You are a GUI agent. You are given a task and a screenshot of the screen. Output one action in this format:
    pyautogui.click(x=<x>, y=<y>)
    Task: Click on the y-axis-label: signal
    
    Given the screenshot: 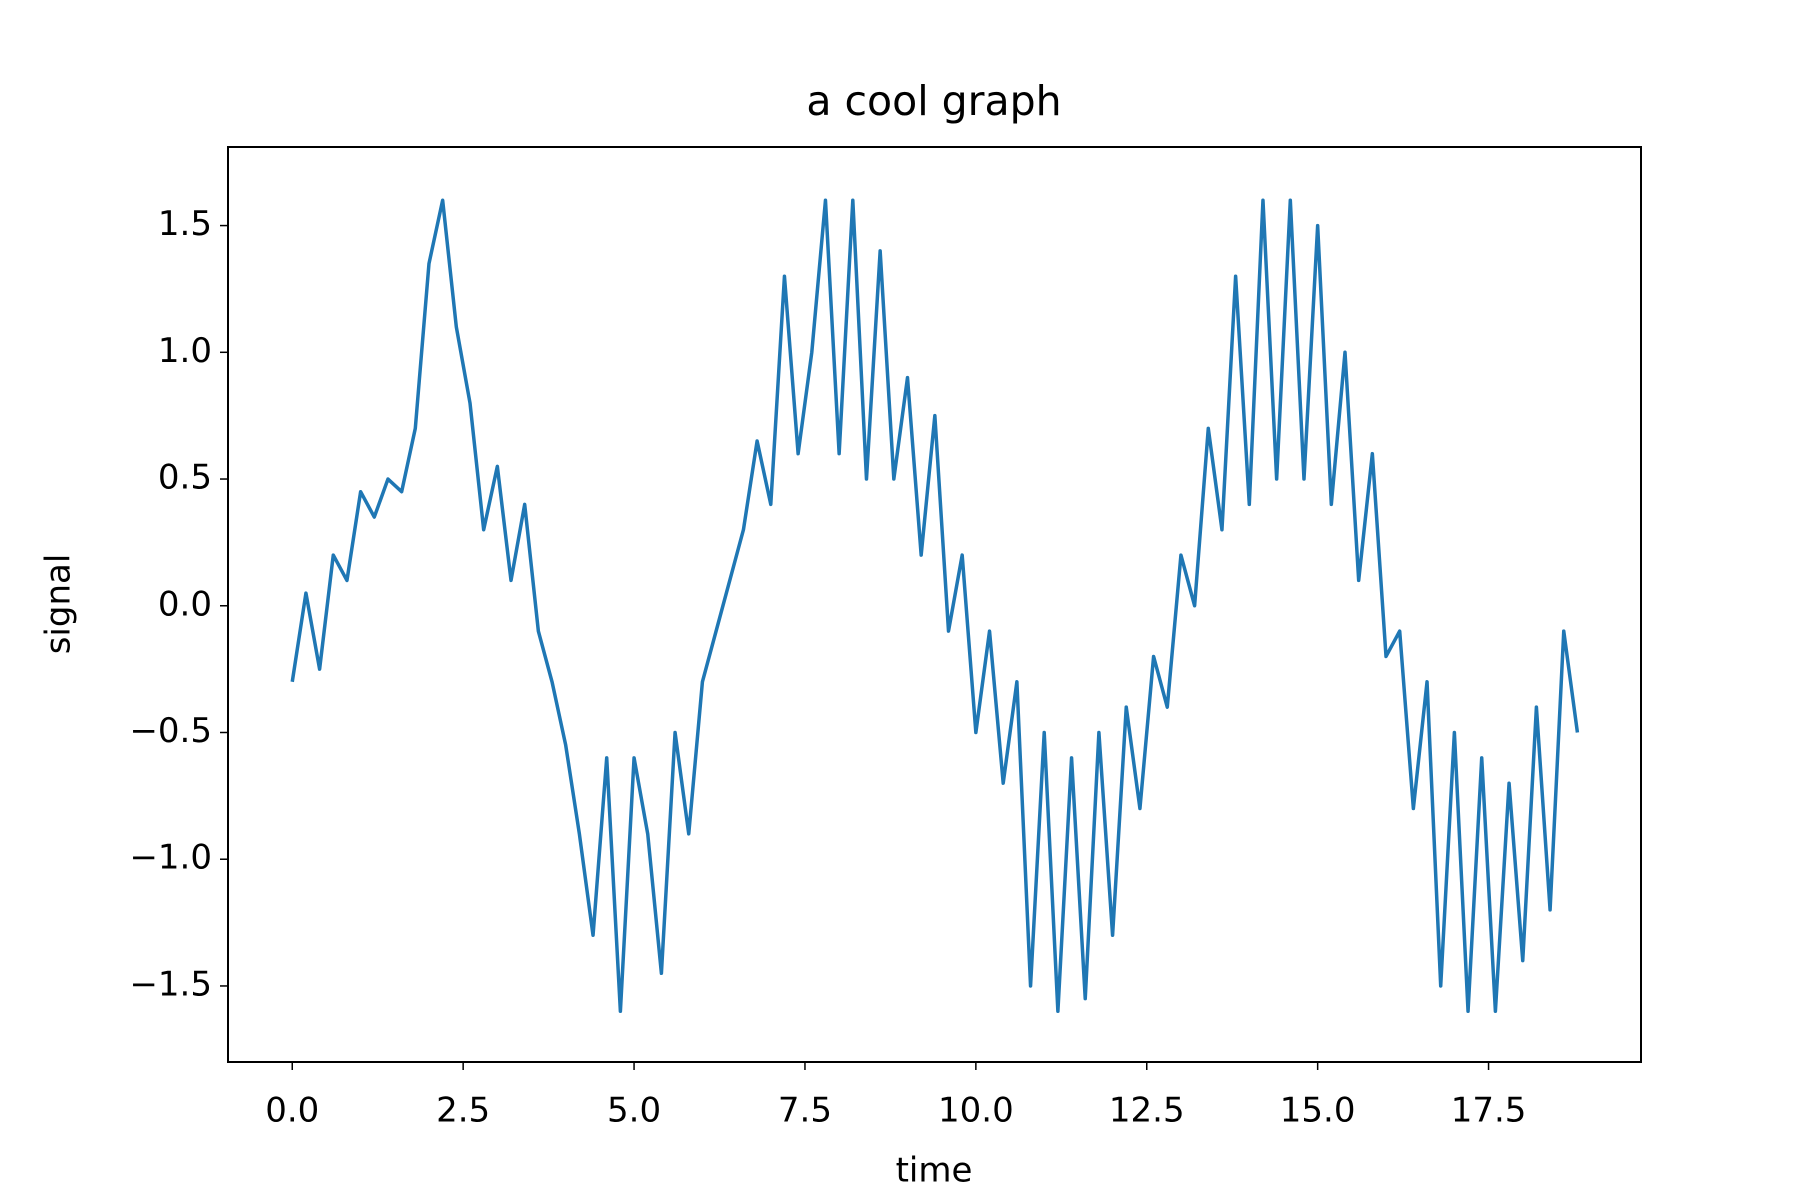 What is the action you would take?
    pyautogui.click(x=59, y=604)
    